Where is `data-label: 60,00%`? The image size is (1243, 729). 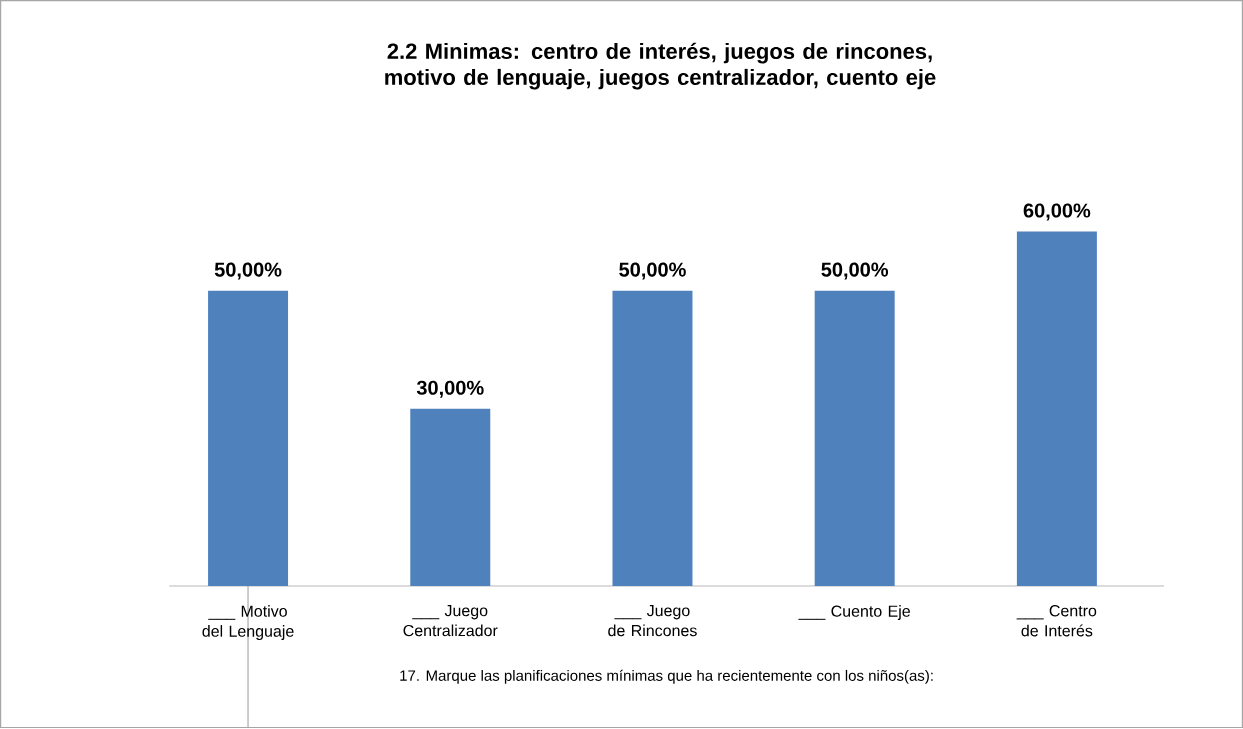
data-label: 60,00% is located at coordinates (1057, 212).